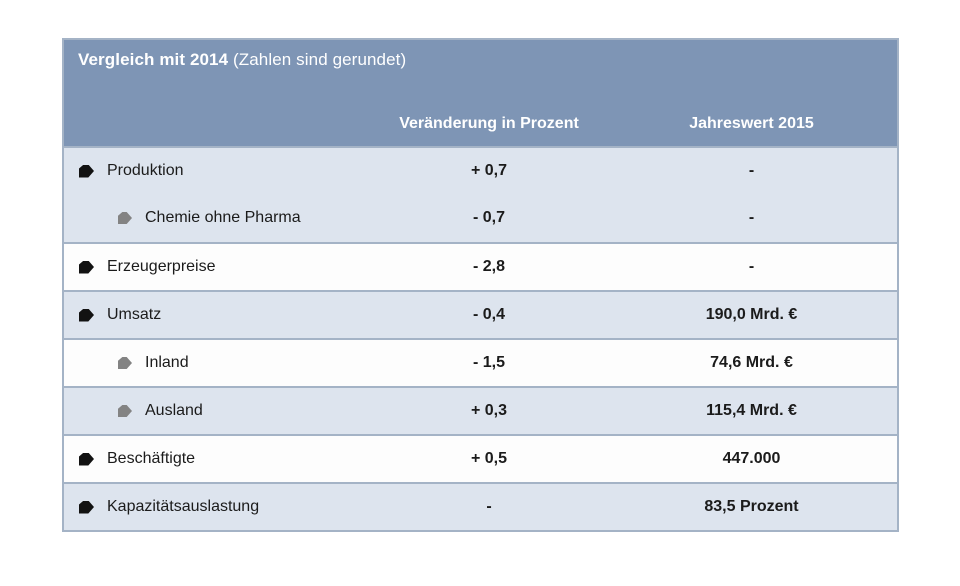 Image resolution: width=960 pixels, height=586 pixels. I want to click on table-row: Erzeugerpreise - 2,8 -, so click(480, 266).